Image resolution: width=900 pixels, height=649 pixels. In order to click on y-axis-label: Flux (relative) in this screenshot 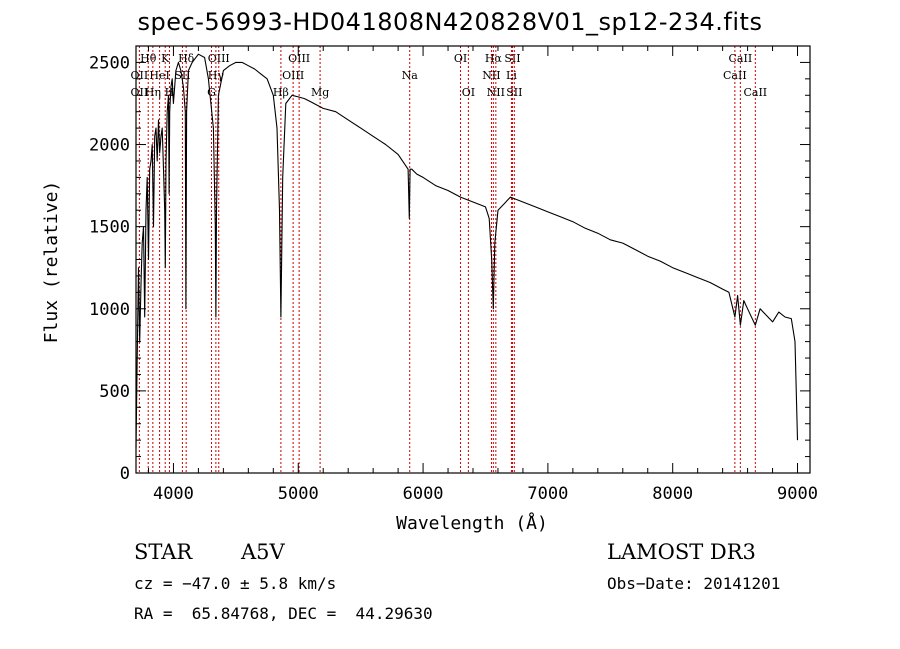, I will do `click(51, 262)`.